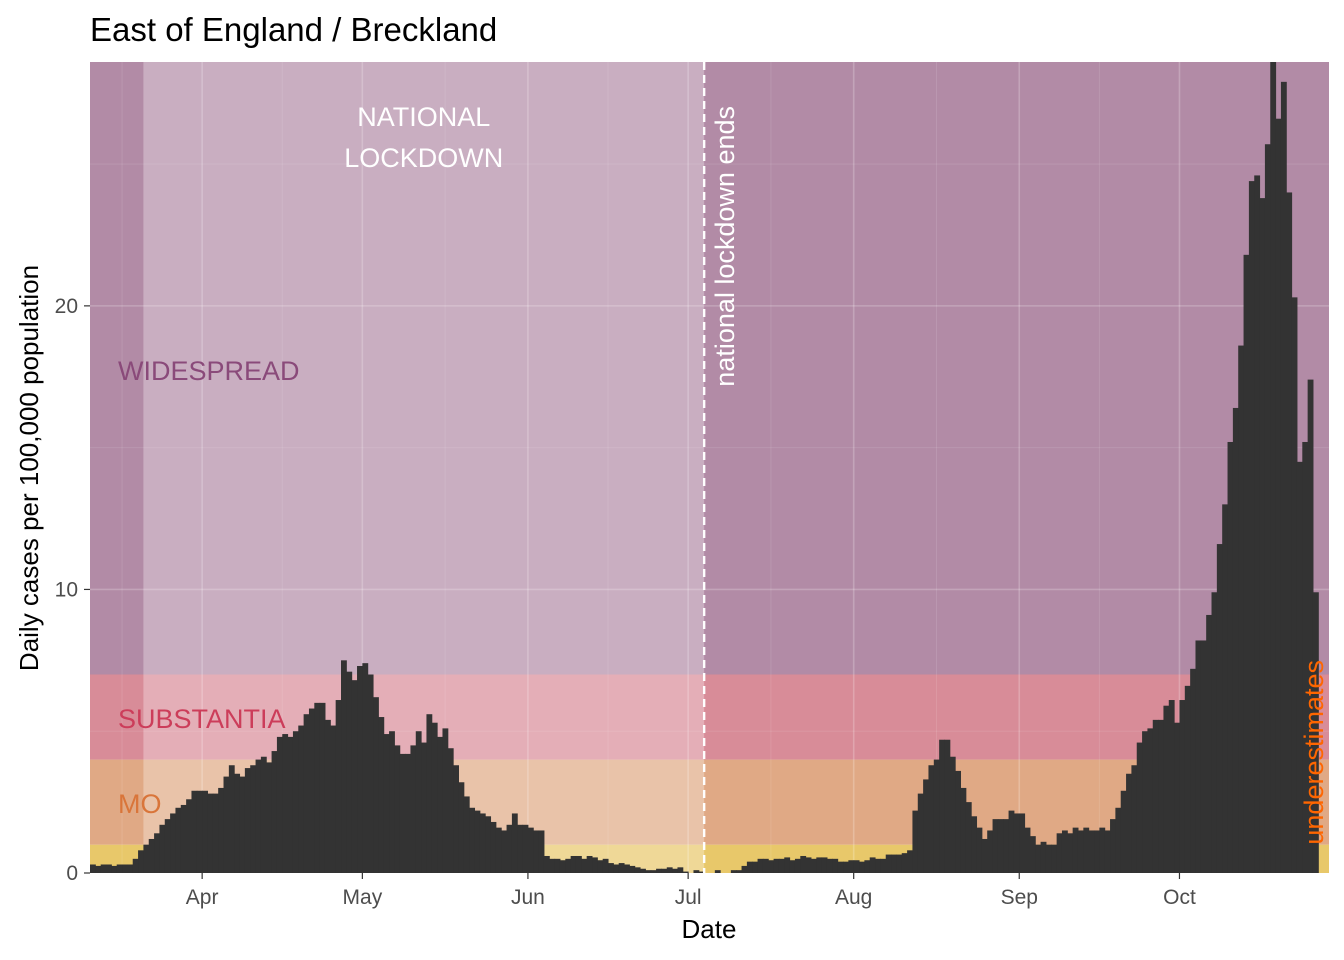  Describe the element at coordinates (725, 246) in the screenshot. I see `lockdown-end-label: national lockdown ends` at that location.